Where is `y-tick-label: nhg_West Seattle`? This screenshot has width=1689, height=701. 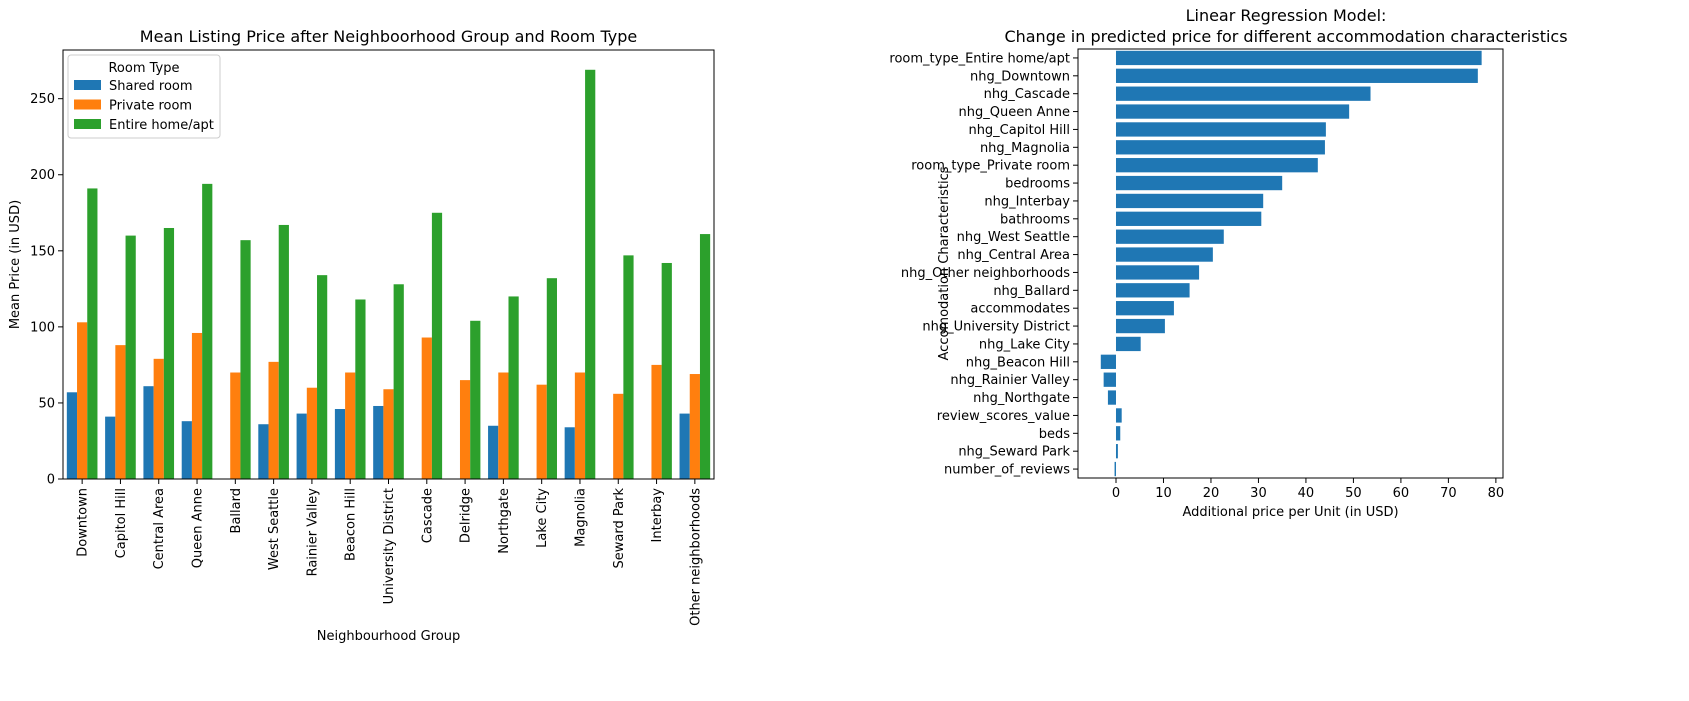 y-tick-label: nhg_West Seattle is located at coordinates (1013, 237).